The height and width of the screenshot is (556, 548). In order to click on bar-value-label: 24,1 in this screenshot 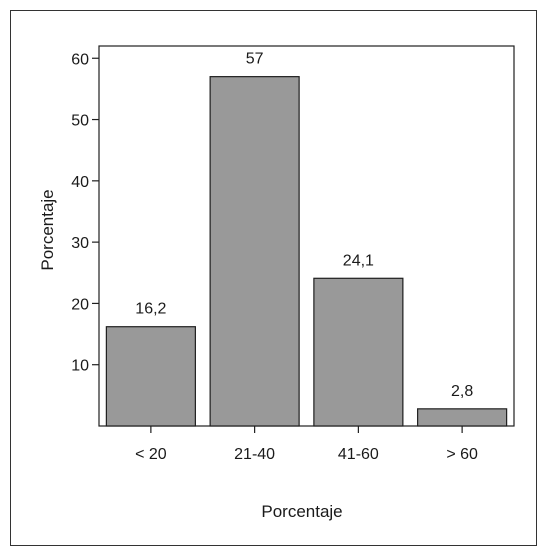, I will do `click(358, 260)`.